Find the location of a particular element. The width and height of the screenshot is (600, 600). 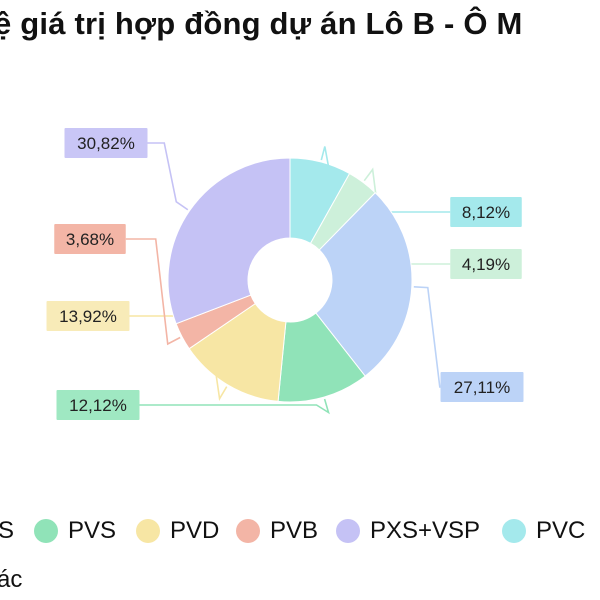

data-label: 12,12% is located at coordinates (98, 405).